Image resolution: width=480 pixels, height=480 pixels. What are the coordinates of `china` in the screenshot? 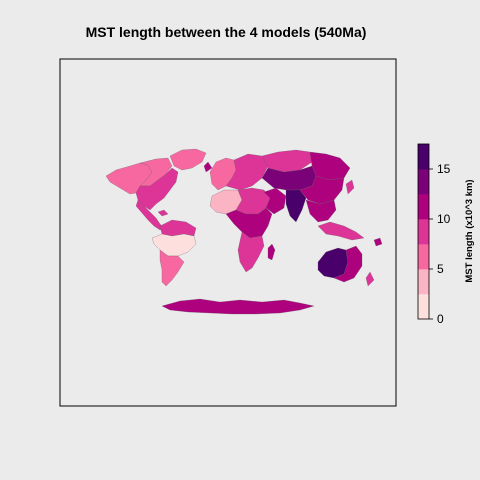 It's located at (322, 190).